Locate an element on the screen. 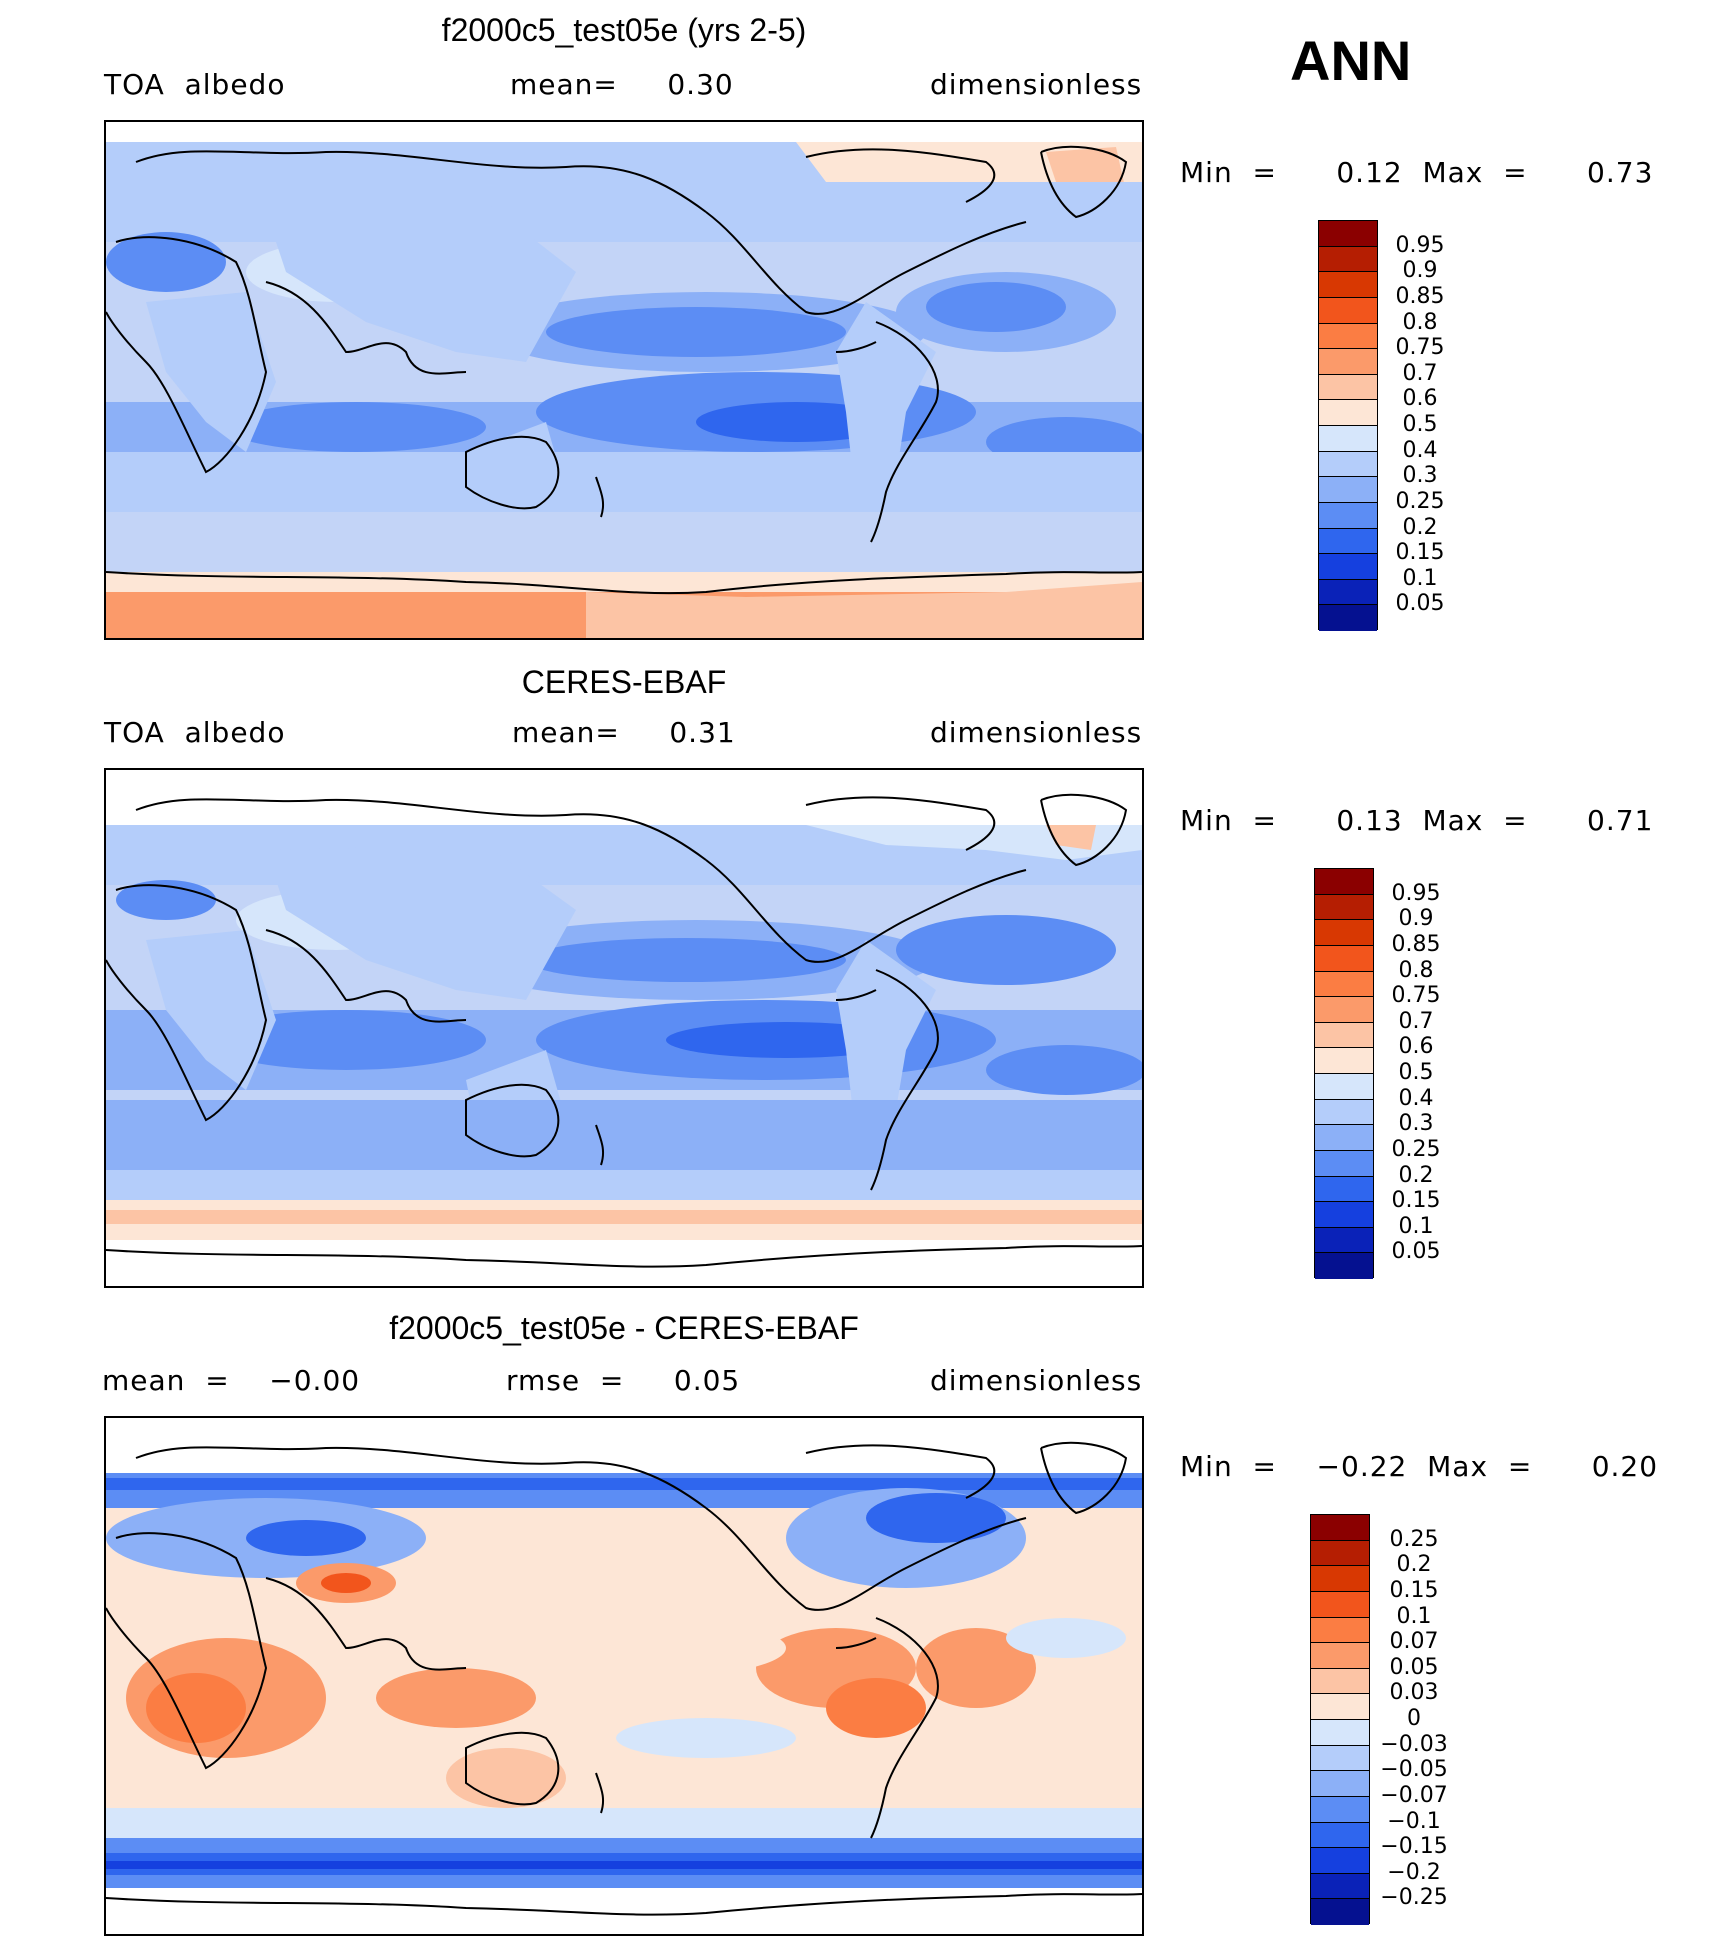  panel-2-mean-label: mean= 0.31 is located at coordinates (624, 732).